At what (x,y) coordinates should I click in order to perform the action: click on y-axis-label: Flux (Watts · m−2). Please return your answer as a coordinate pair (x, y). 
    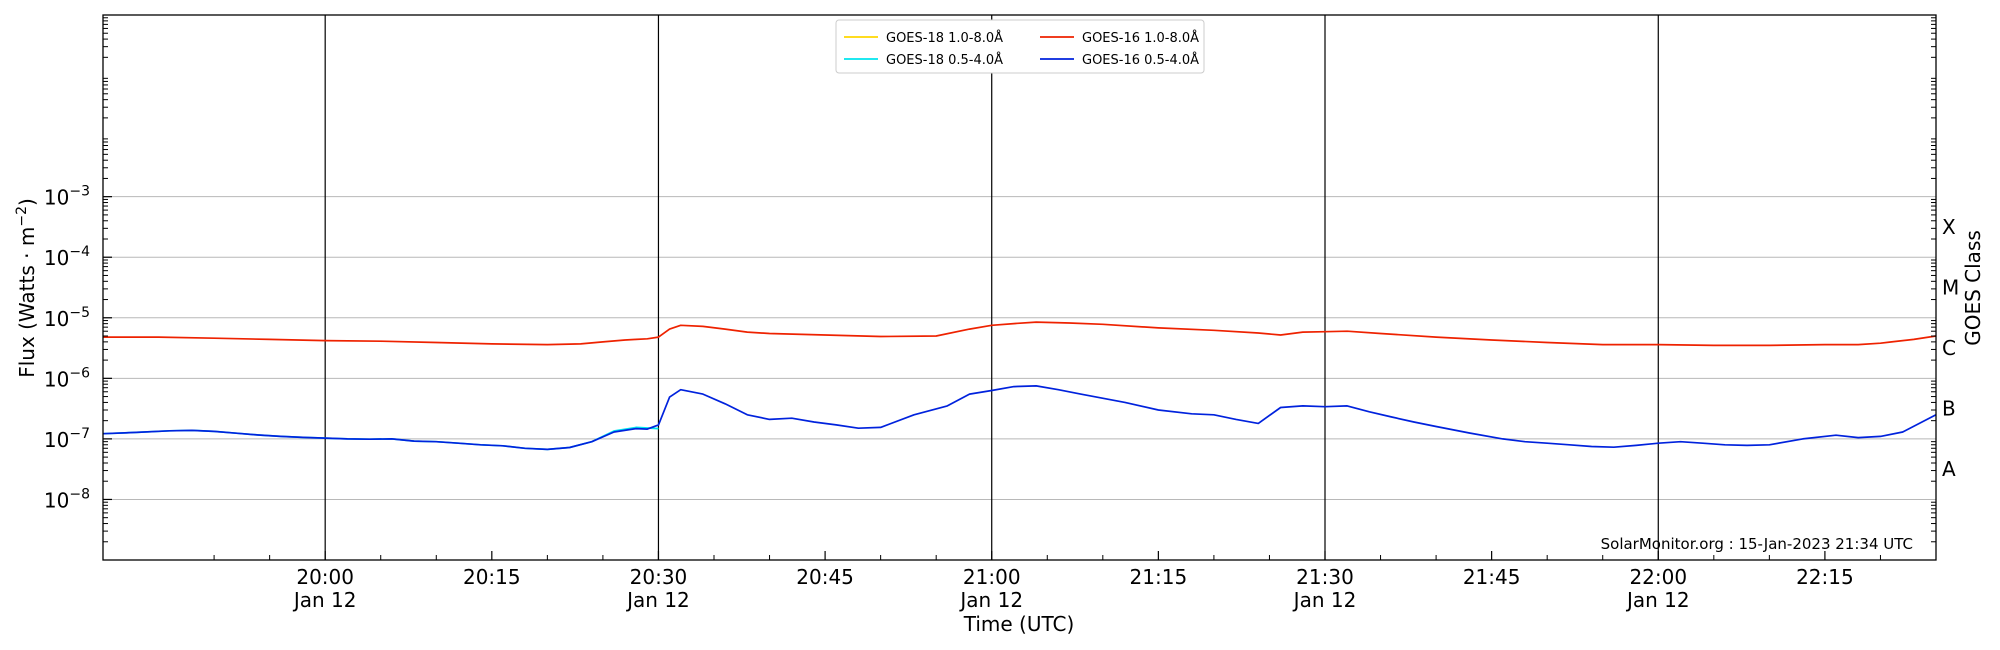
    Looking at the image, I should click on (26, 288).